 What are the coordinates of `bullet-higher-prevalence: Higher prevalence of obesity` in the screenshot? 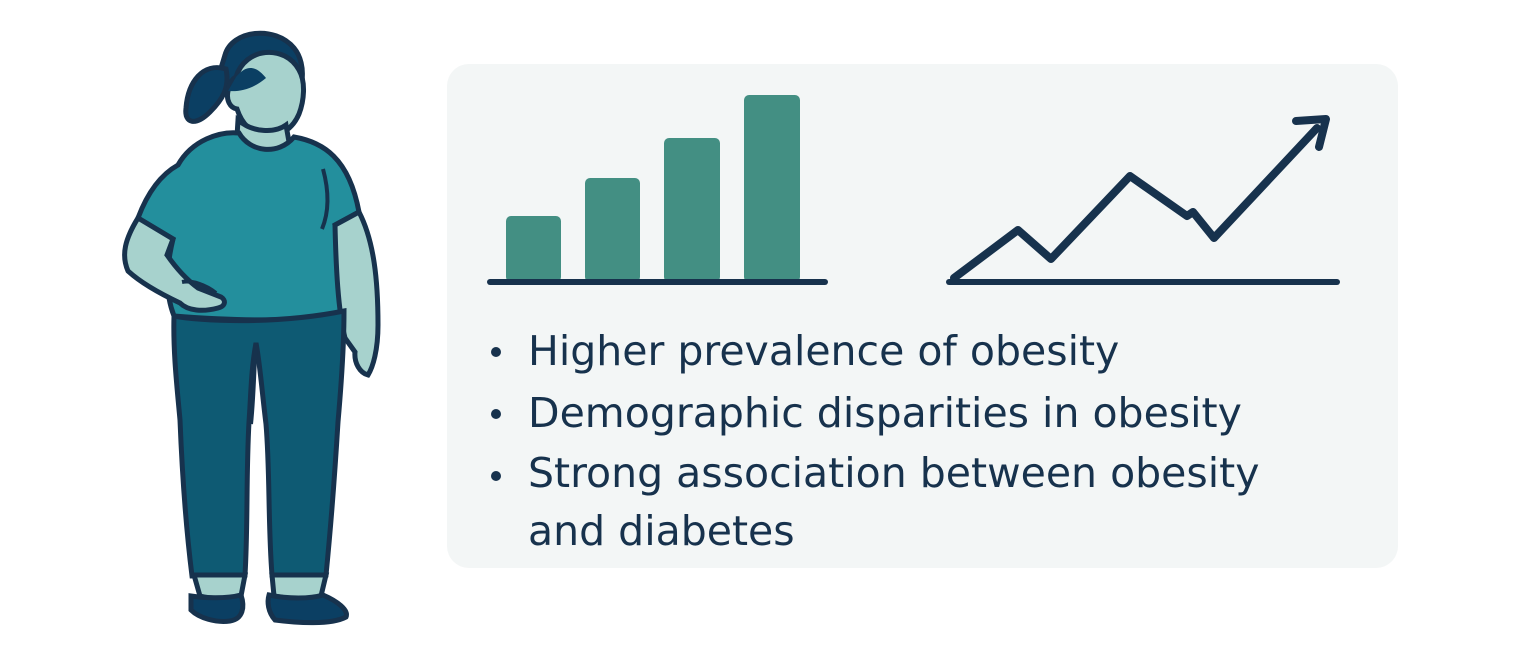 It's located at (925, 351).